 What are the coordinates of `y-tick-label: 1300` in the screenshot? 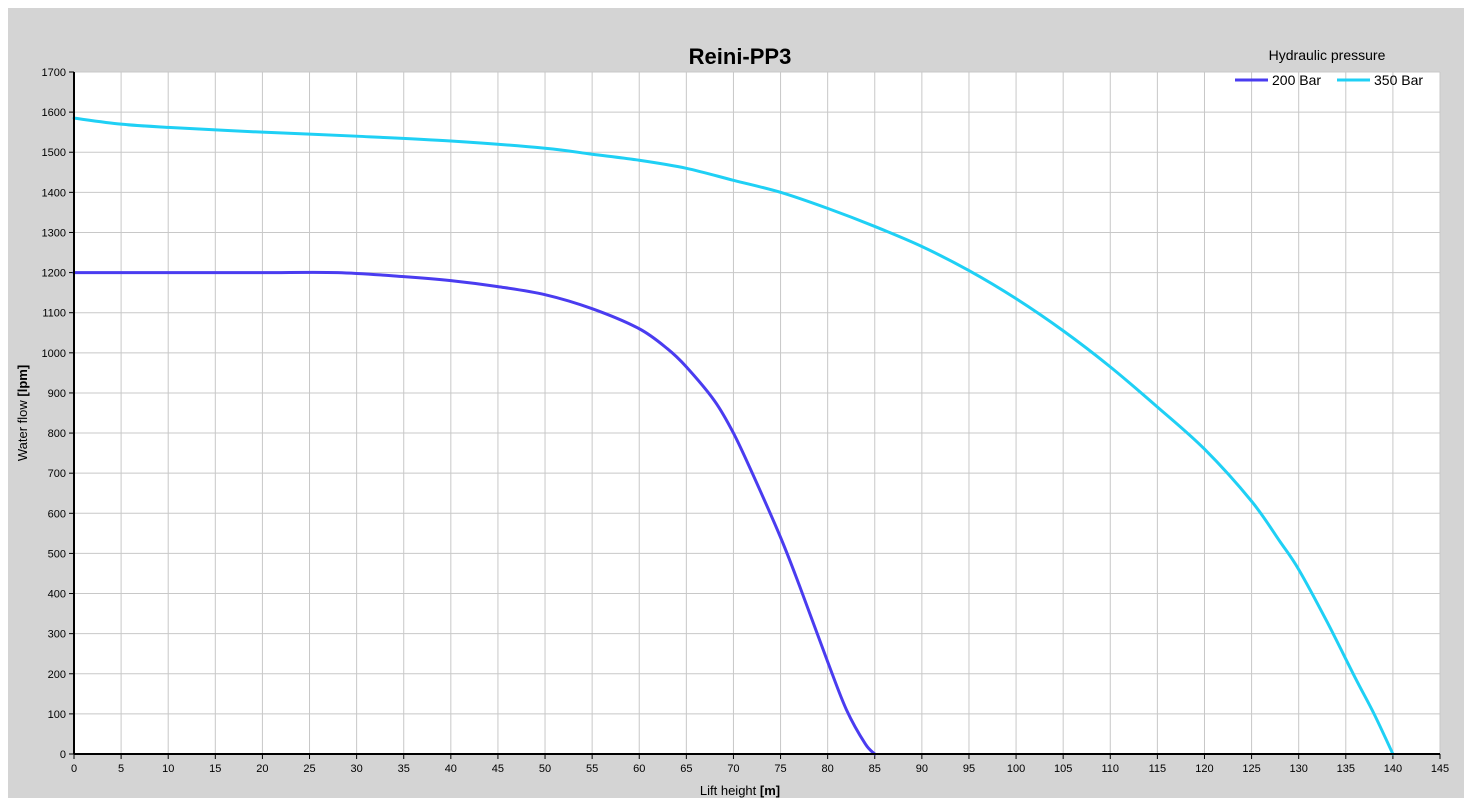 It's located at (54, 233).